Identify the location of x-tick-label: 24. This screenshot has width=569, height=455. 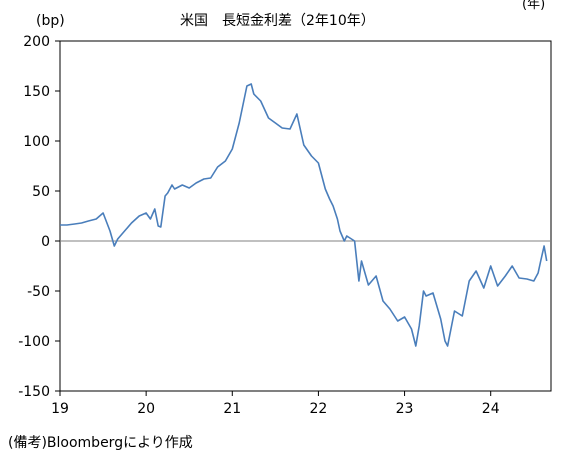
(491, 409).